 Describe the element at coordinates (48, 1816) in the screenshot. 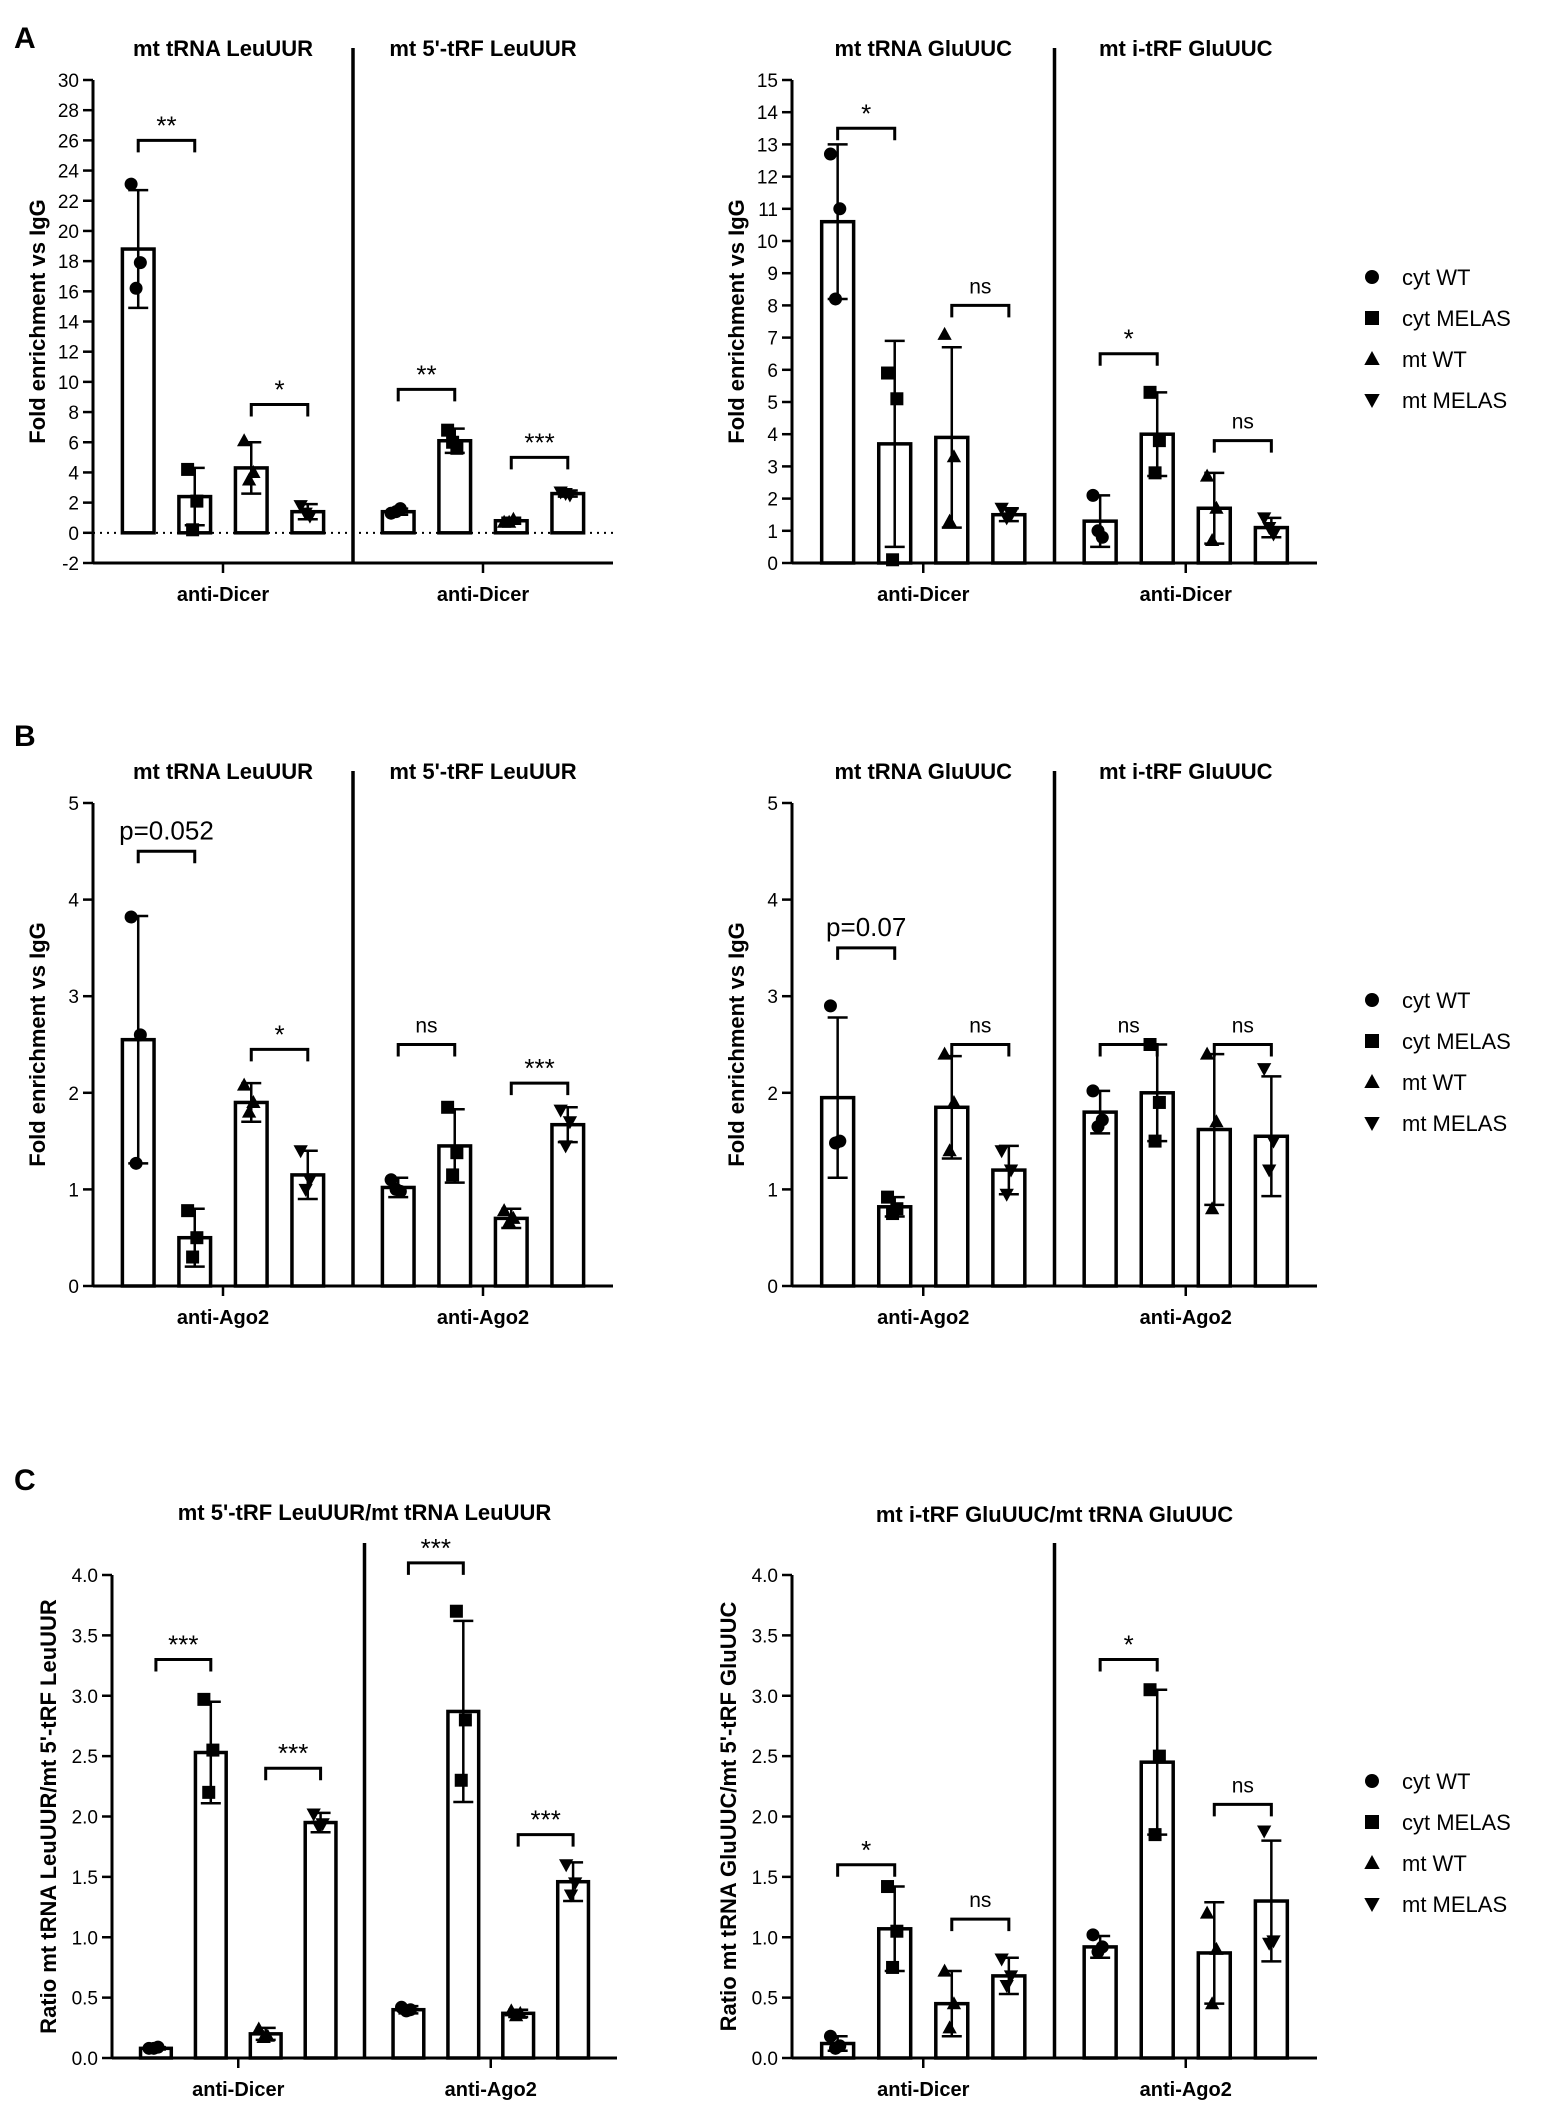

I see `y-axis-label: Ratio mt tRNA LeuUUR/mt 5'-tRF LeuUUR` at that location.